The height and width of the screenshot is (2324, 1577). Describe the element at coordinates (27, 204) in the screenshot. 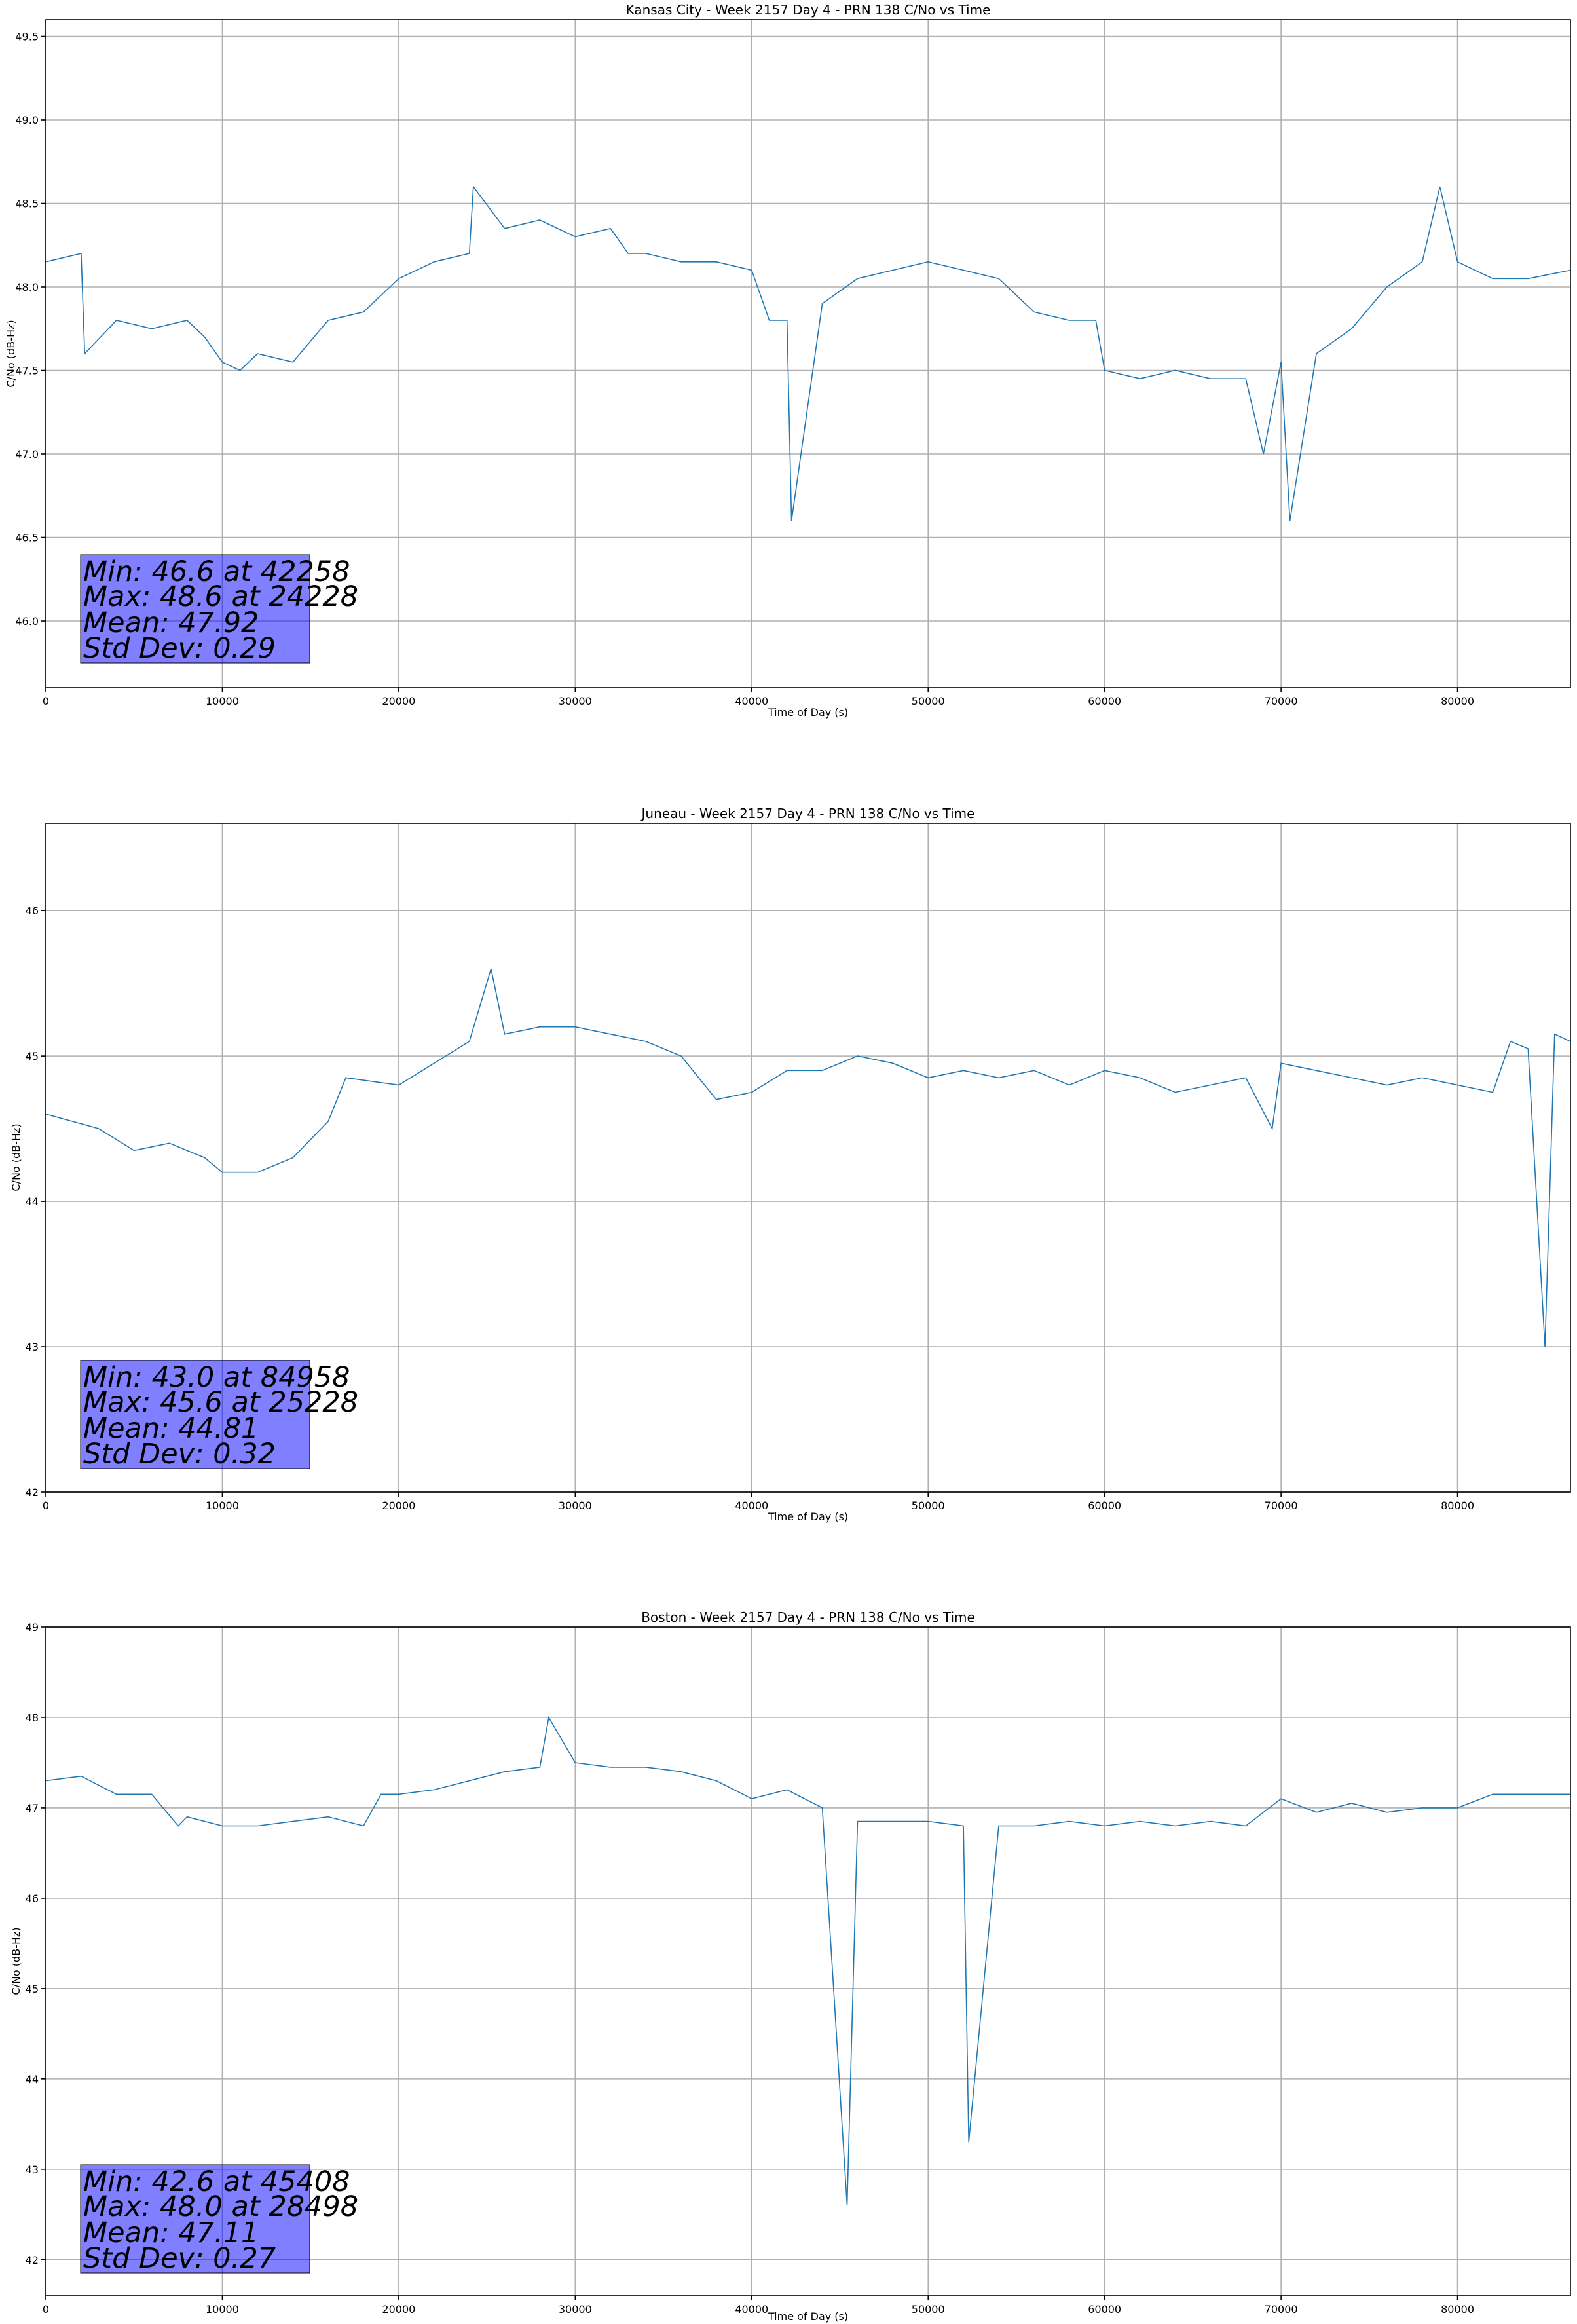

I see `y-tick-label: 48.5` at that location.